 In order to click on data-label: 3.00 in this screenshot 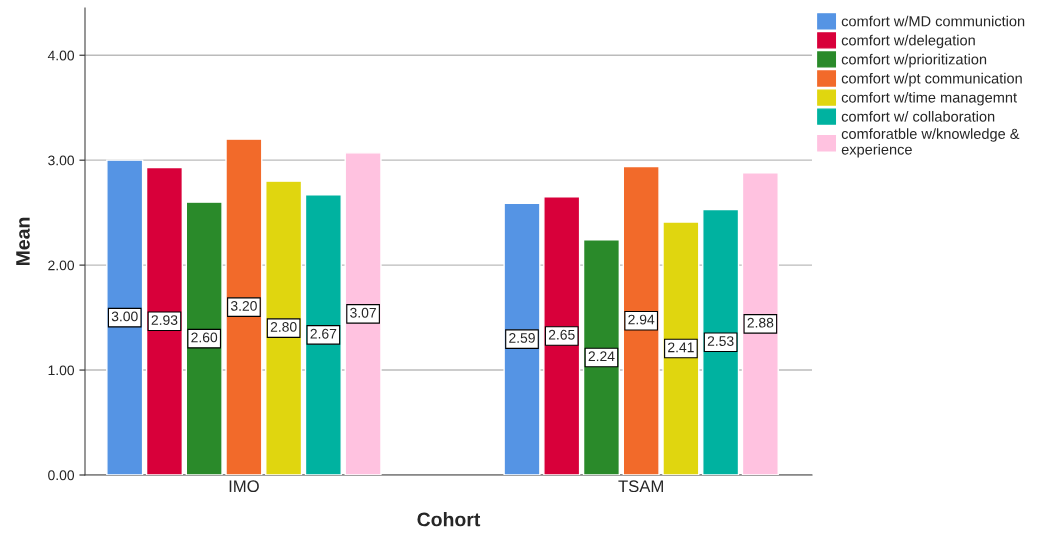, I will do `click(124, 316)`.